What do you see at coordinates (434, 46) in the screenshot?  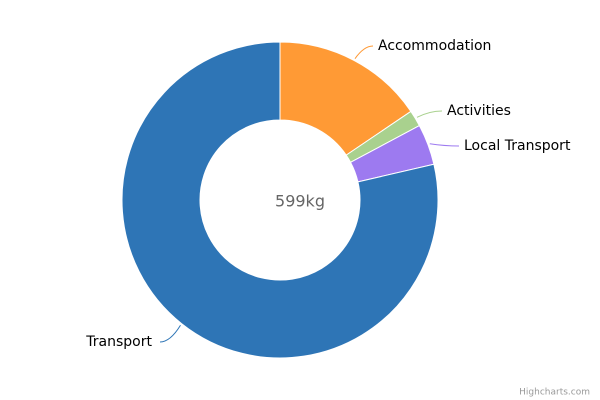 I see `slice-label: Accommodation` at bounding box center [434, 46].